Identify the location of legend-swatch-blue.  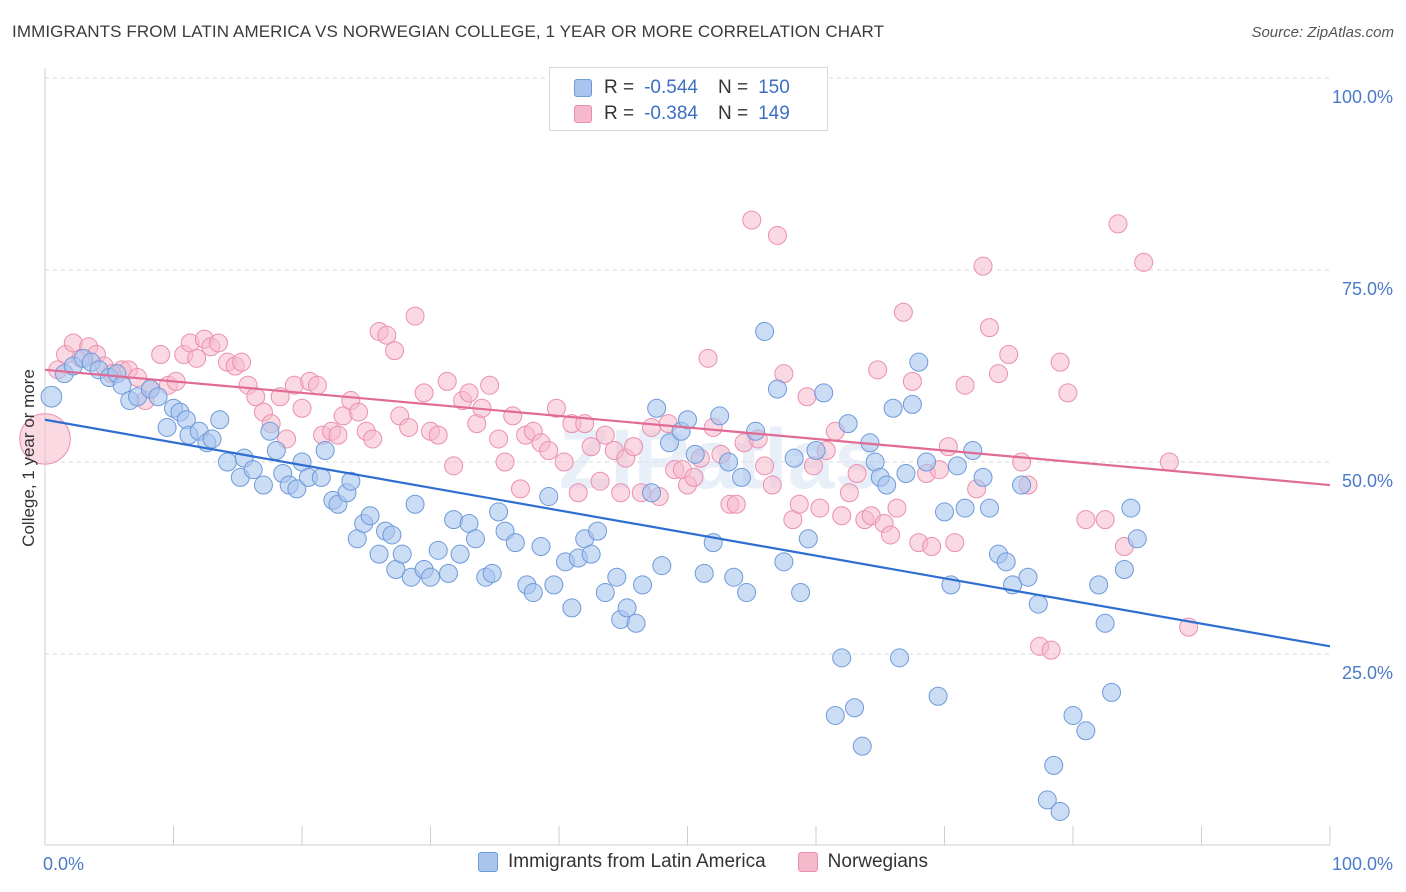
(488, 862).